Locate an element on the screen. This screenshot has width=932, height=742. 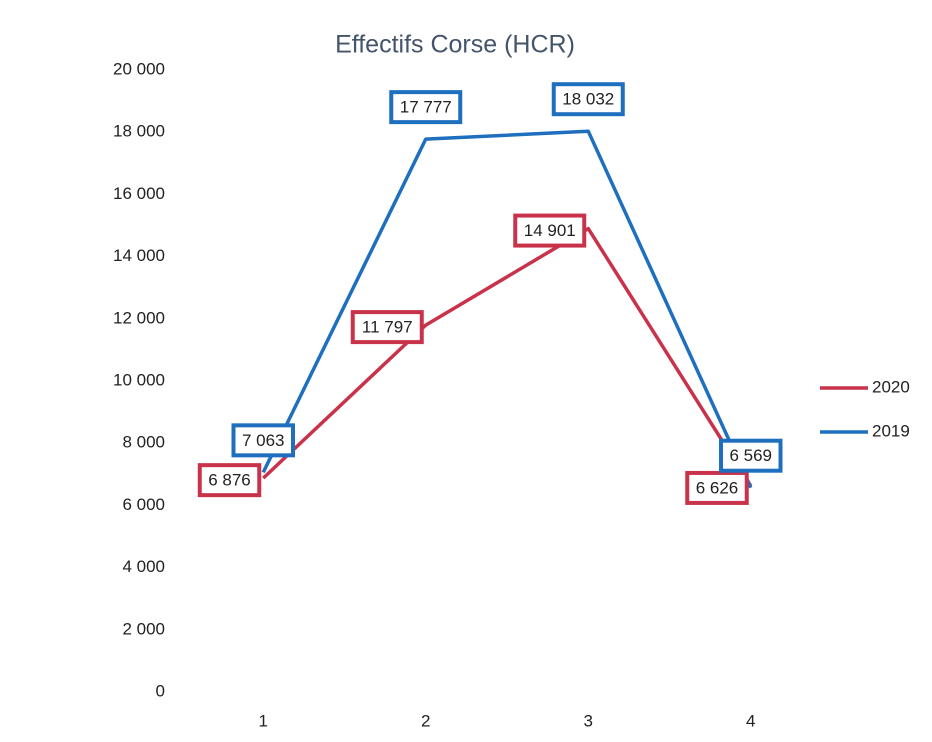
x-tick-label: 4 is located at coordinates (750, 720).